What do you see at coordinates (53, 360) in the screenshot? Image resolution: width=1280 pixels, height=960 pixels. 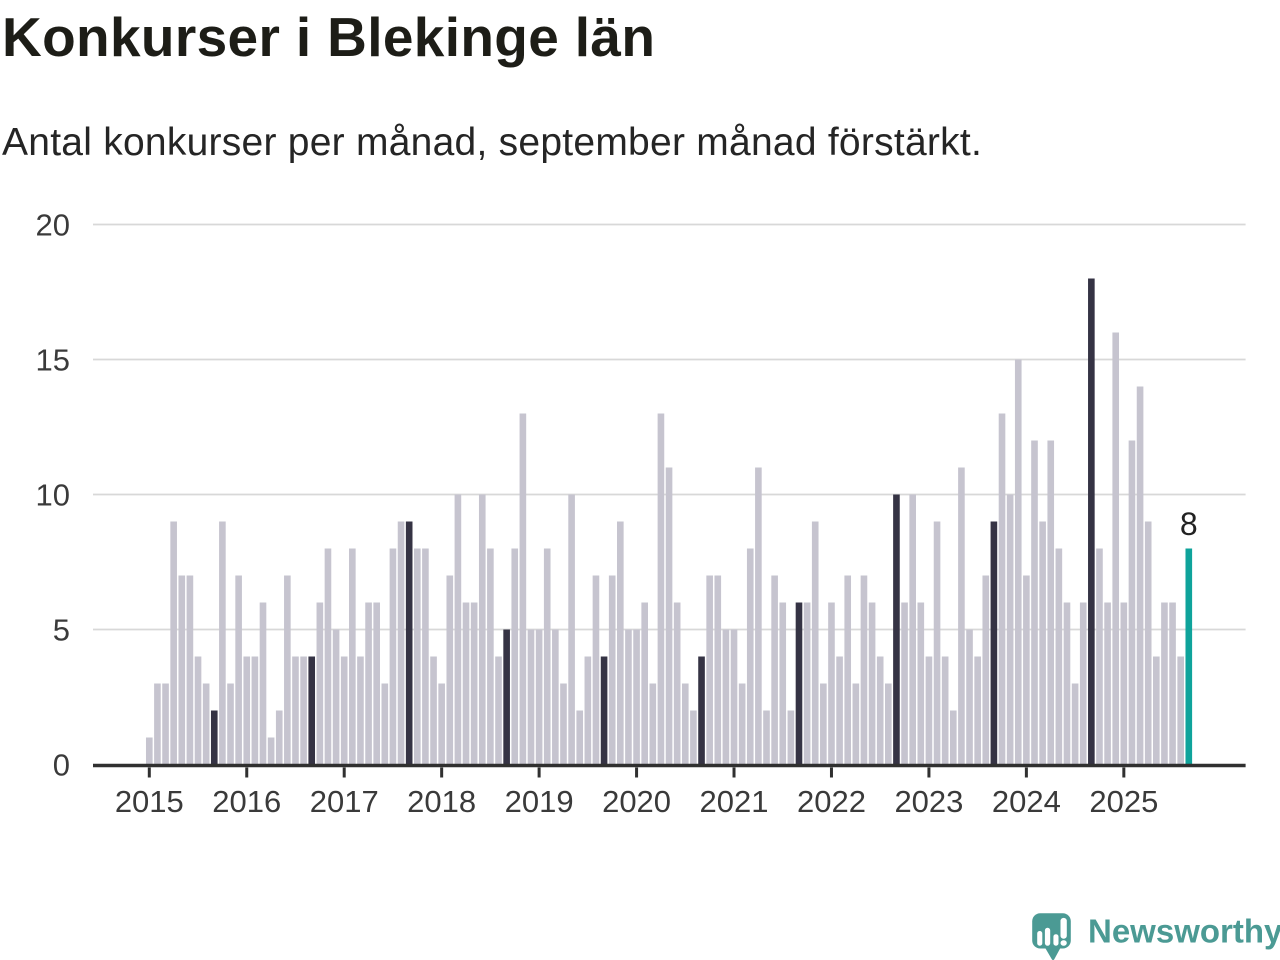 I see `svg-text: 15` at bounding box center [53, 360].